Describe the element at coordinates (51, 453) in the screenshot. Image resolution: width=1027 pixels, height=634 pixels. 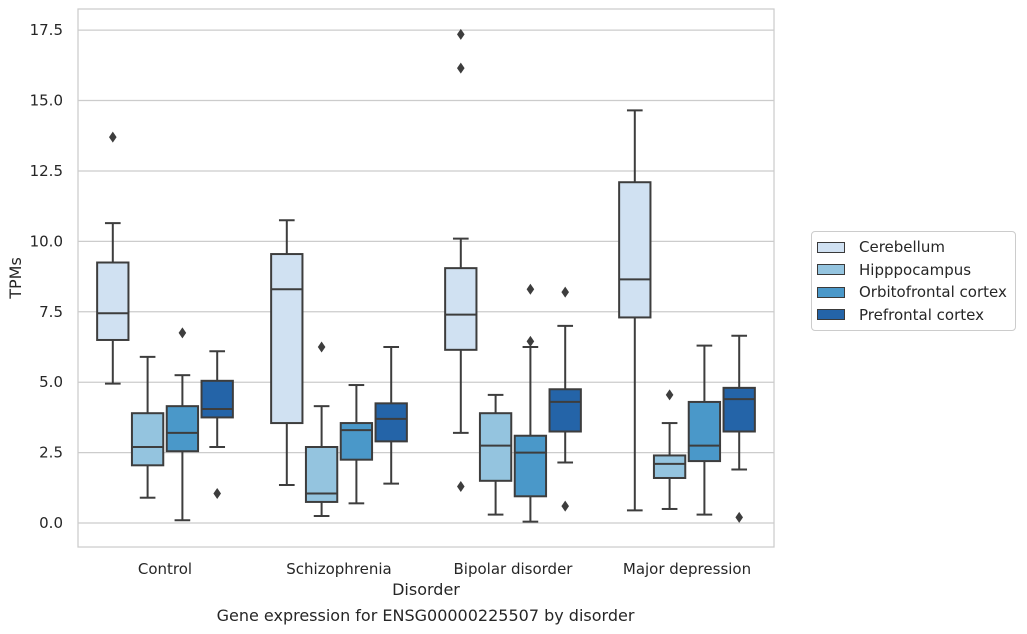
I see `y-tick-label: 2.5` at that location.